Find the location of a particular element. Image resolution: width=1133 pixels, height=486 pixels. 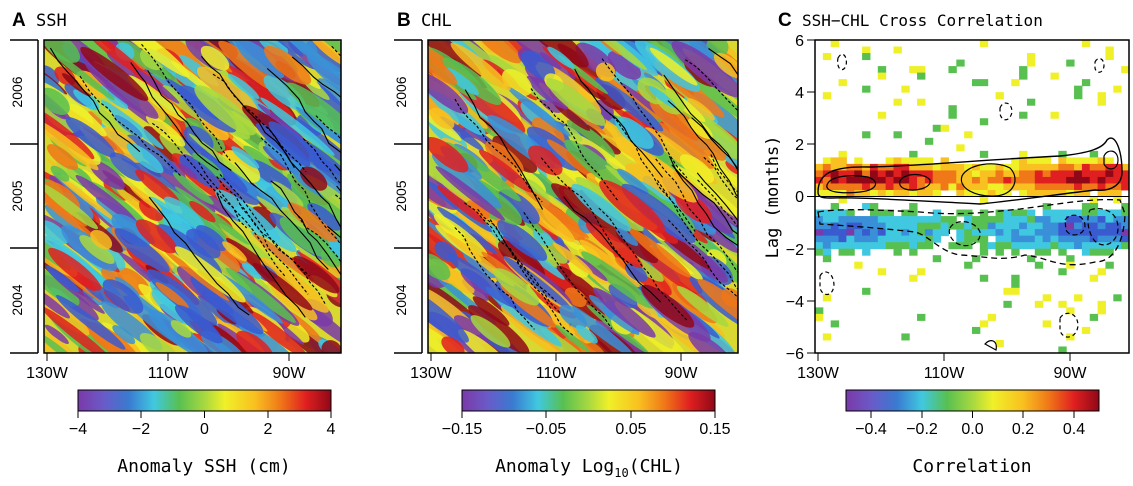

panel-a-xtick-130w: 130W is located at coordinates (47, 373).